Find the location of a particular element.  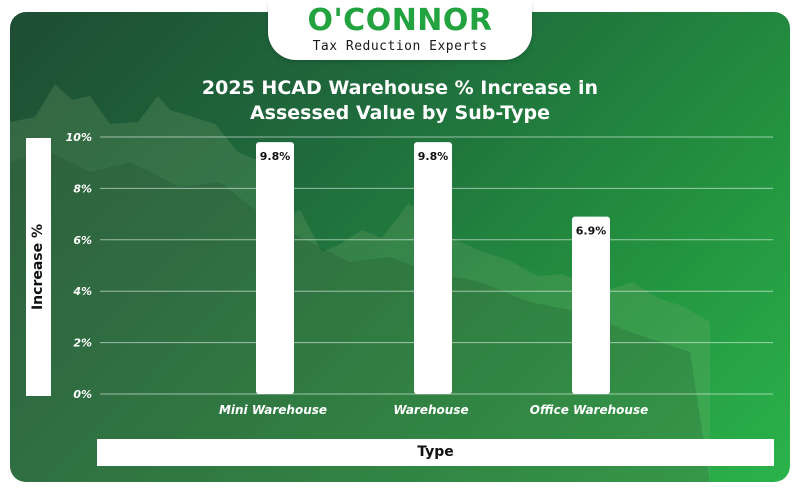

y-tick-label: 2% is located at coordinates (82, 343).